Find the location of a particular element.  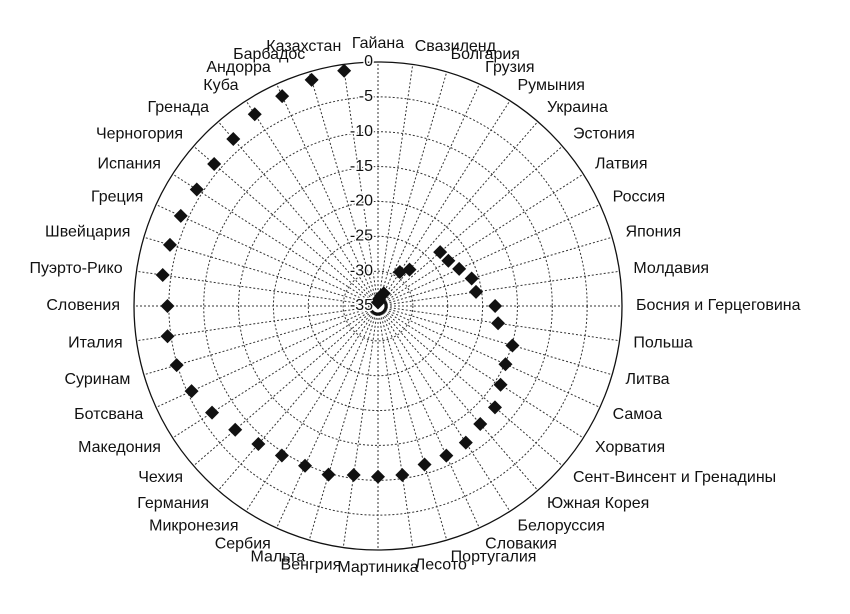

category-label: Польша is located at coordinates (663, 343).